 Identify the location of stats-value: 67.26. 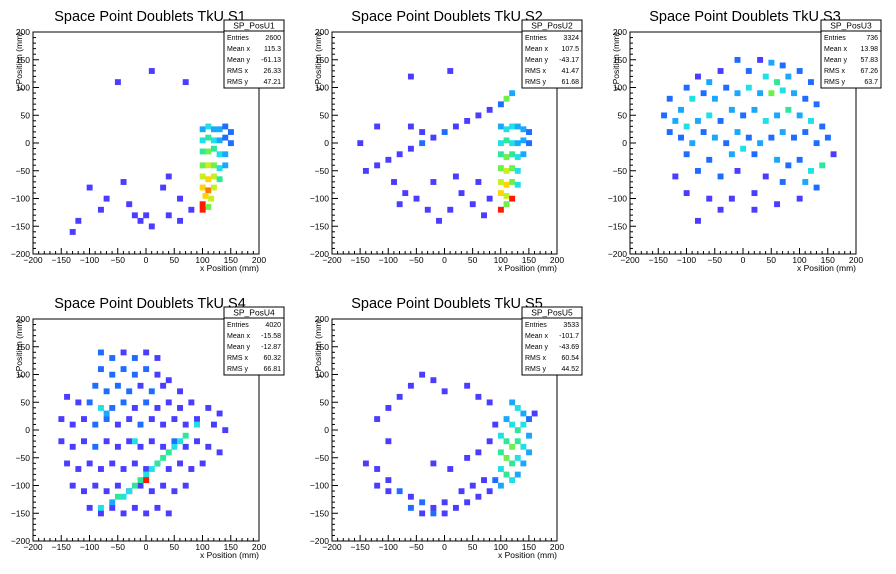
(869, 71).